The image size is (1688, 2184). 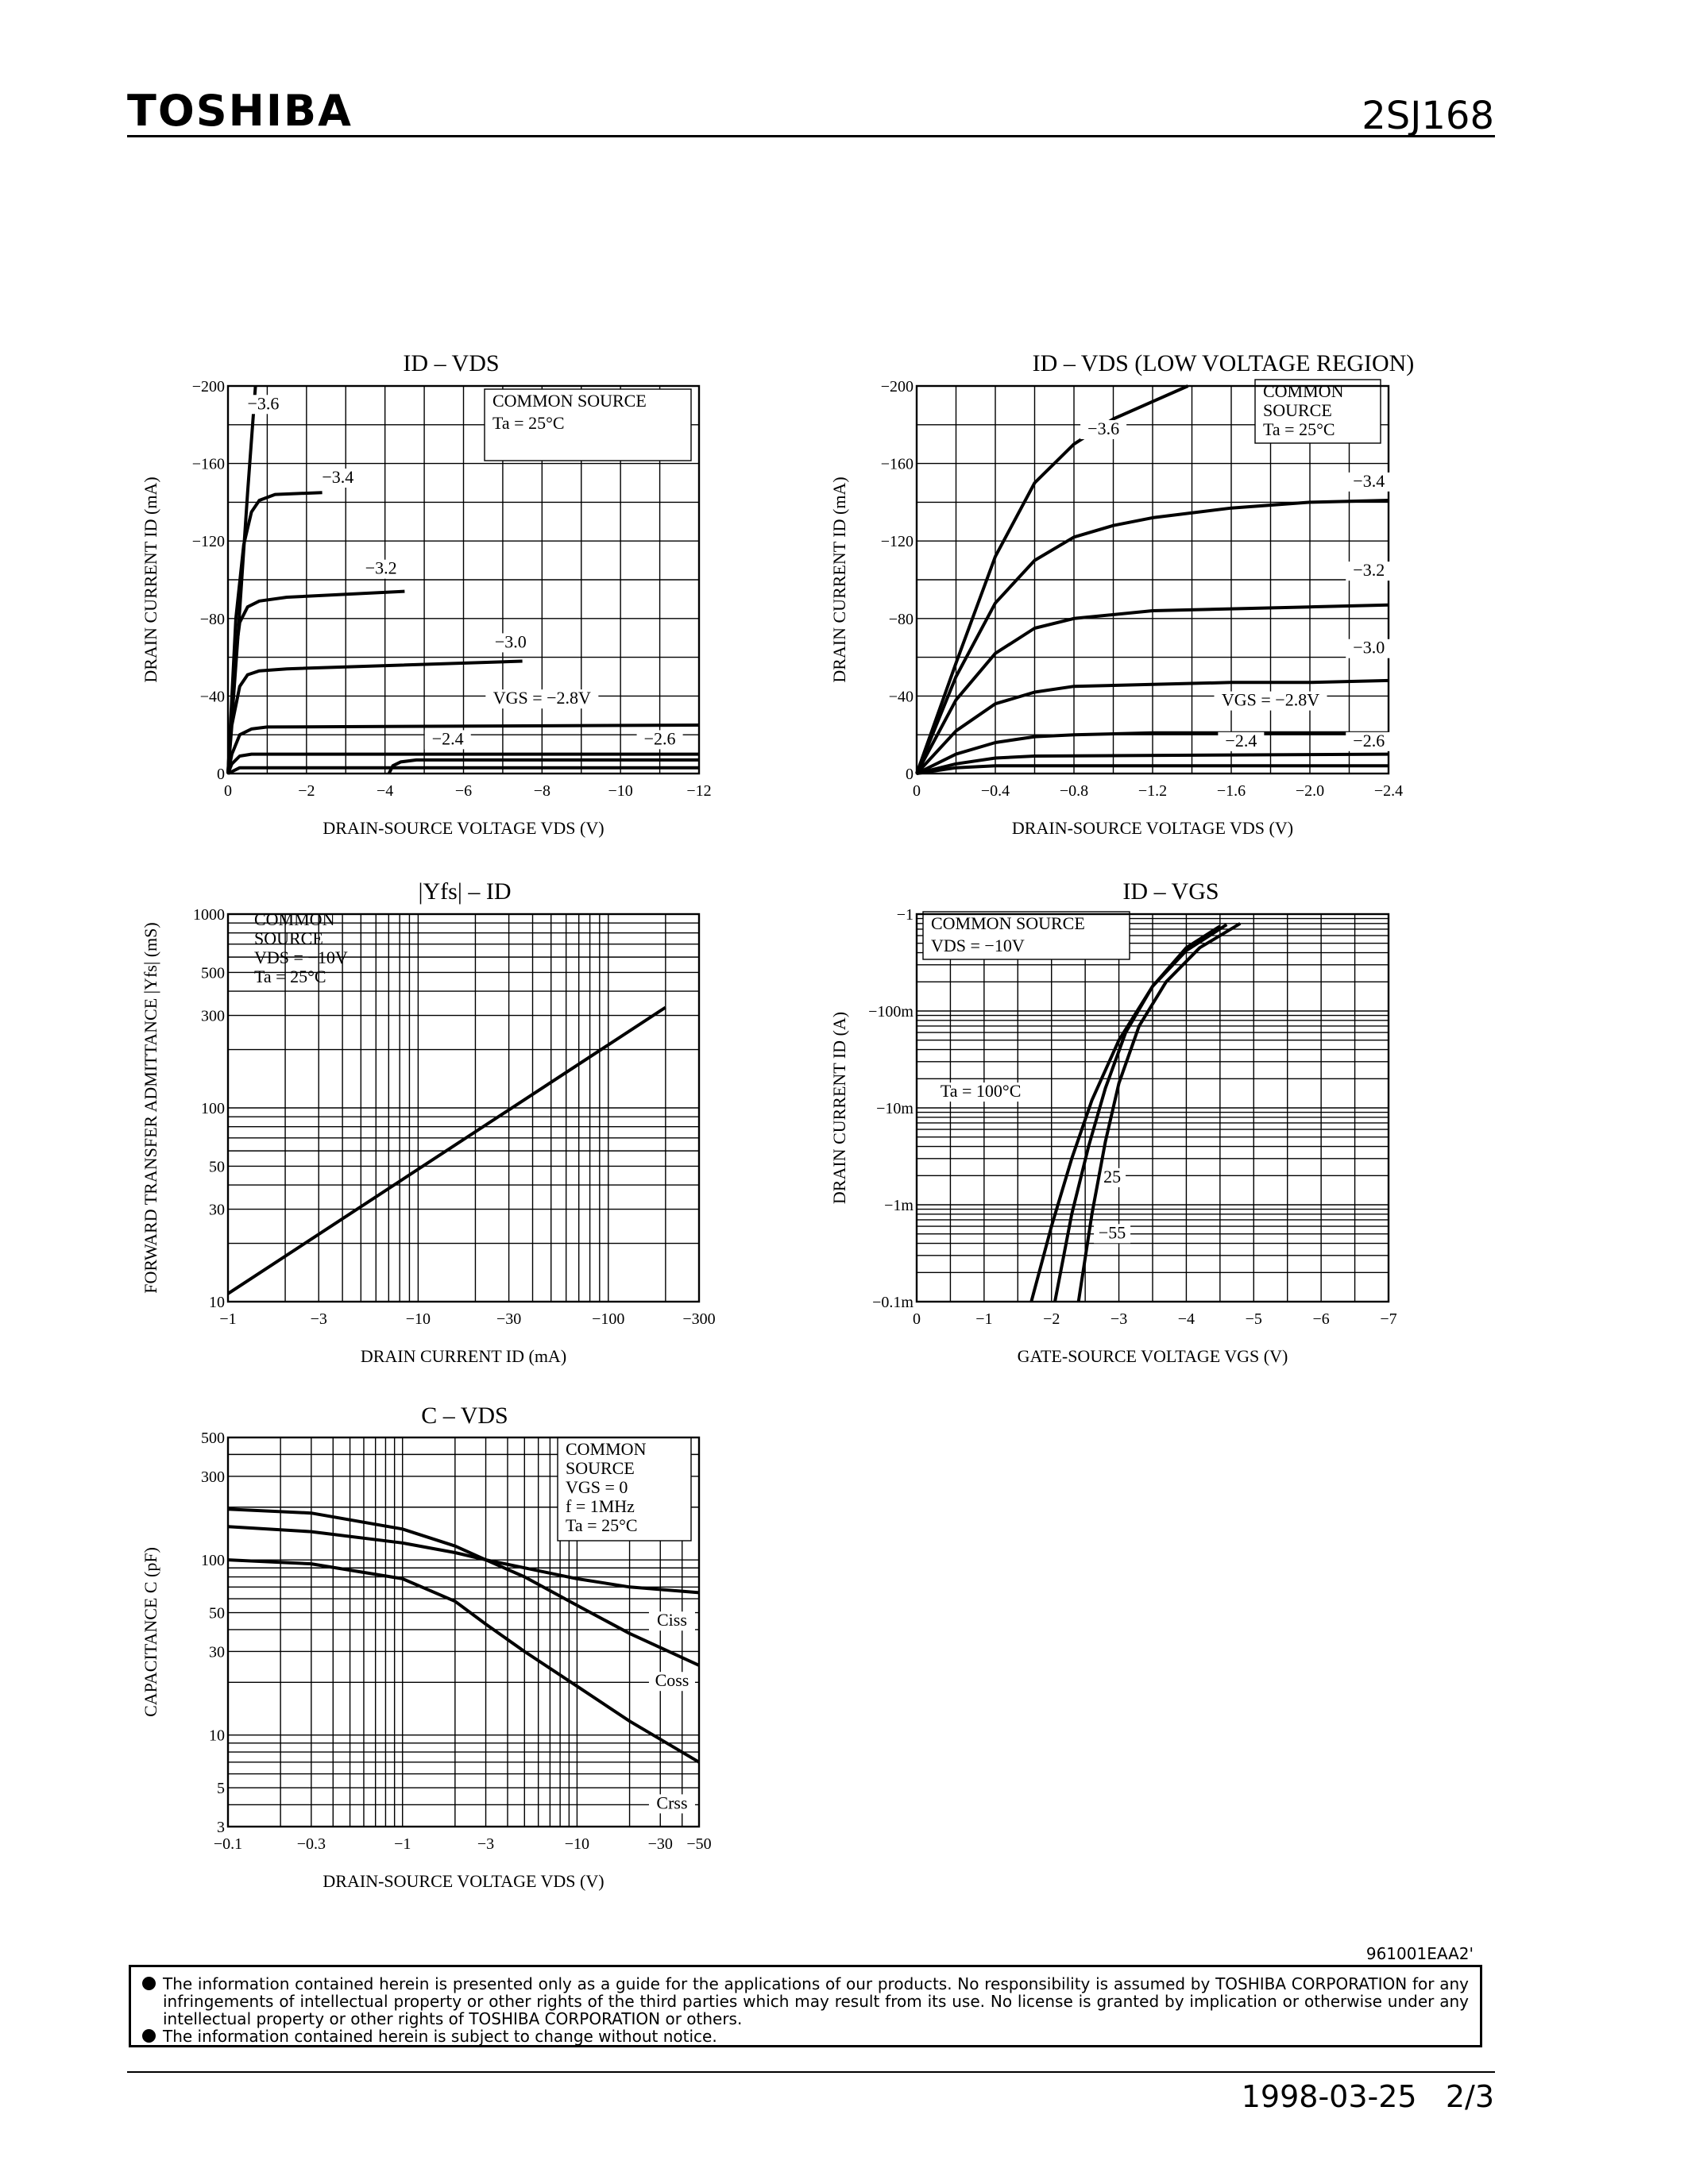 I want to click on x-tick-label: −1.6, so click(x=1232, y=791).